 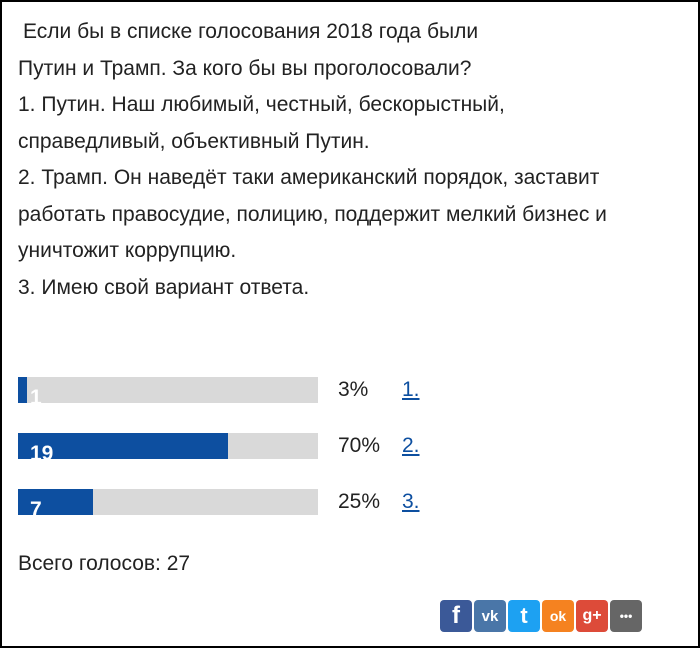 I want to click on result-row-1: 1 3% 1., so click(x=228, y=390).